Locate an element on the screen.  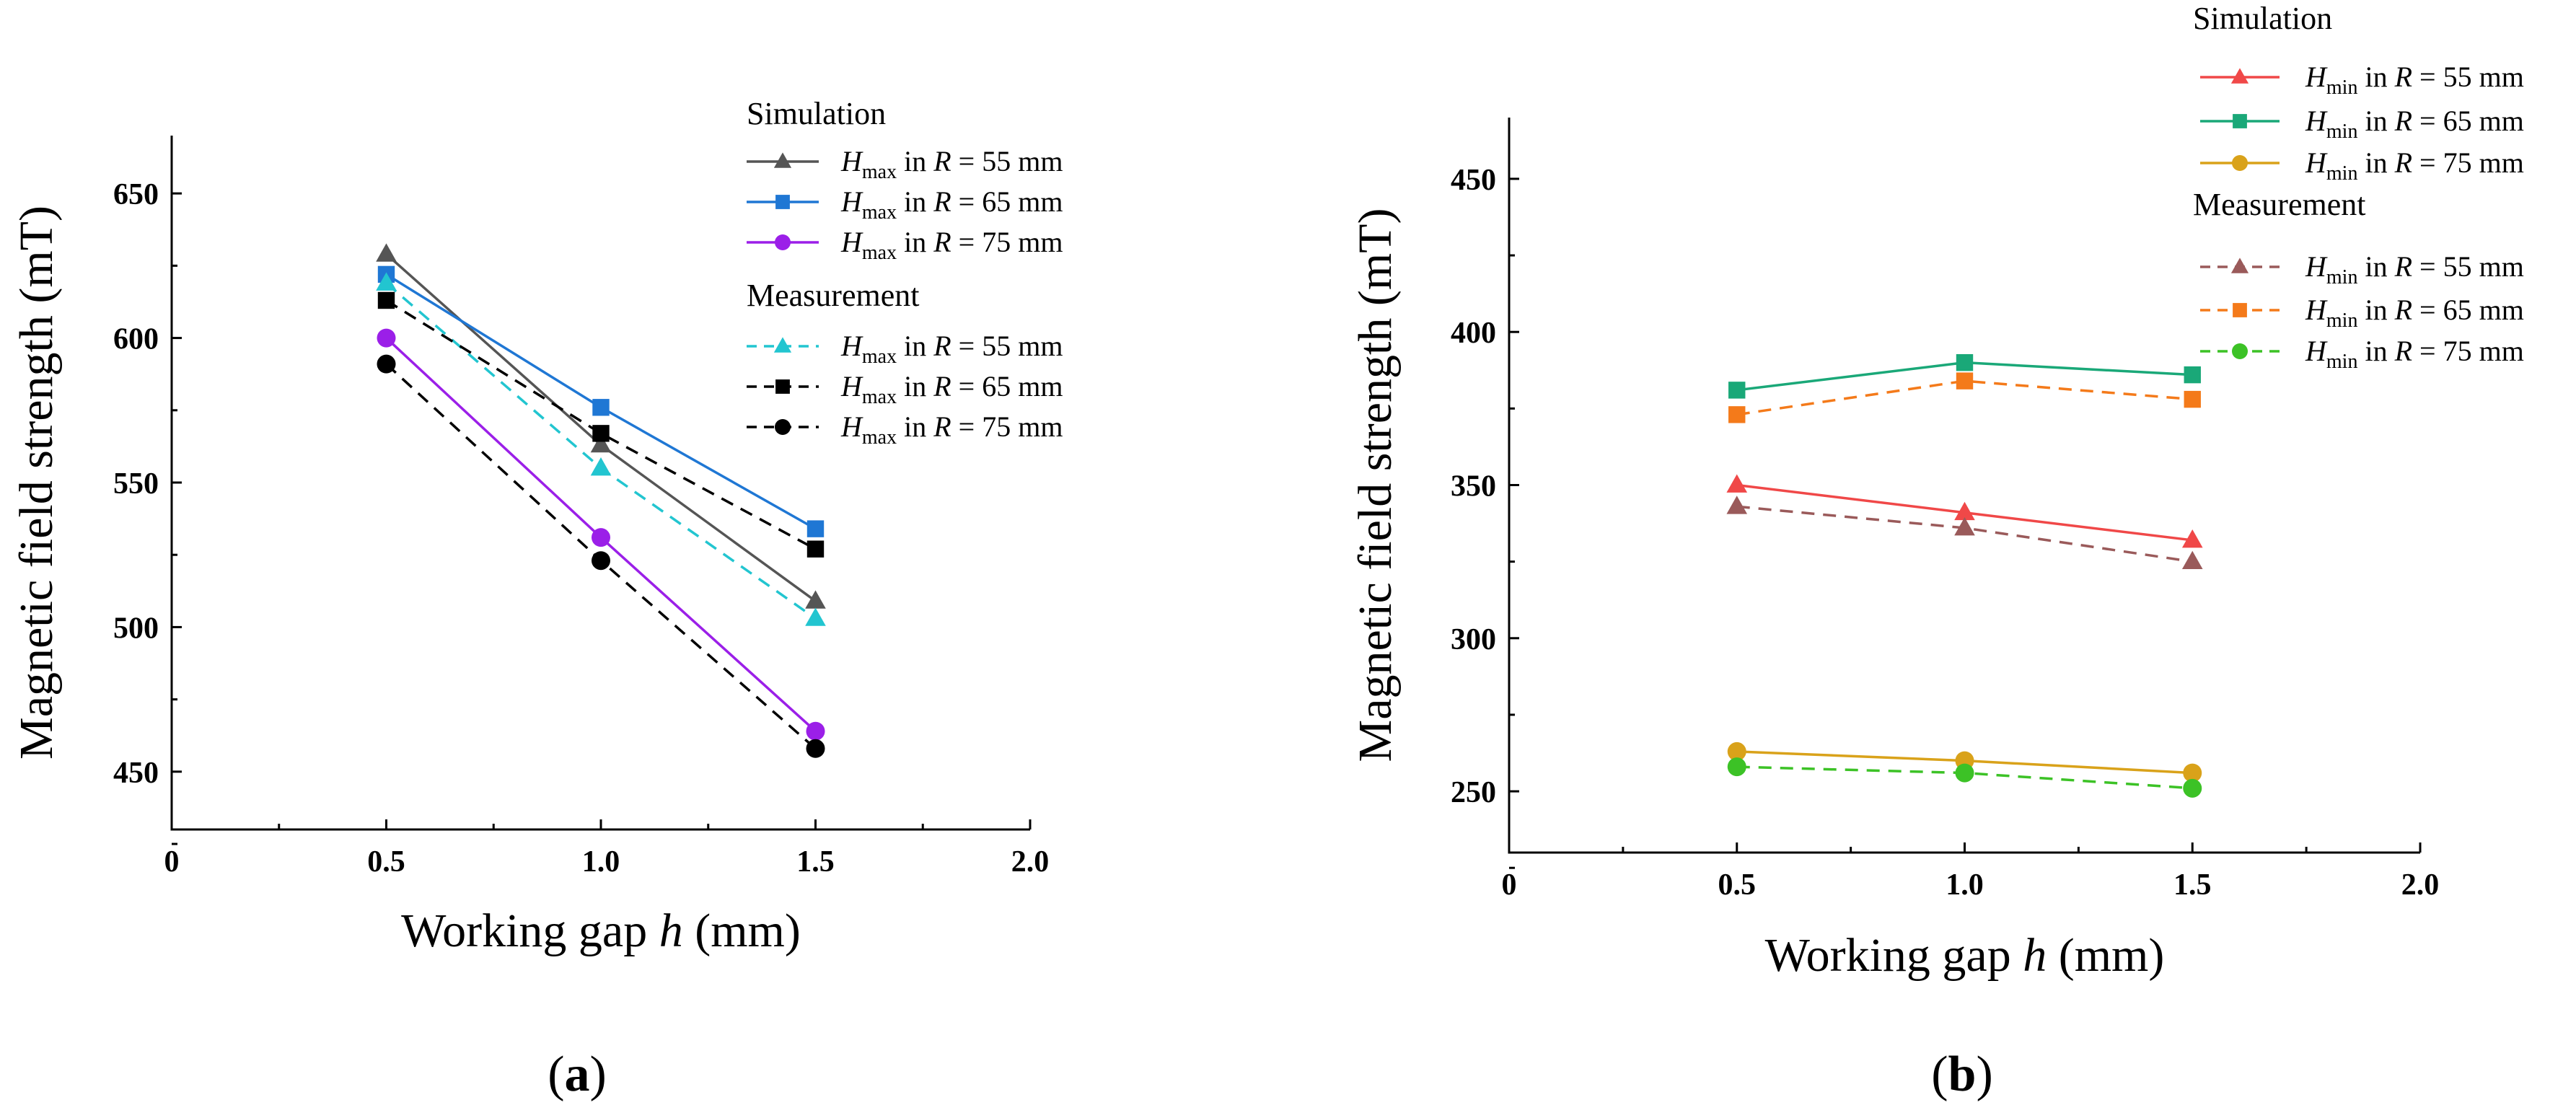
y-tick-label: 650 is located at coordinates (136, 195).